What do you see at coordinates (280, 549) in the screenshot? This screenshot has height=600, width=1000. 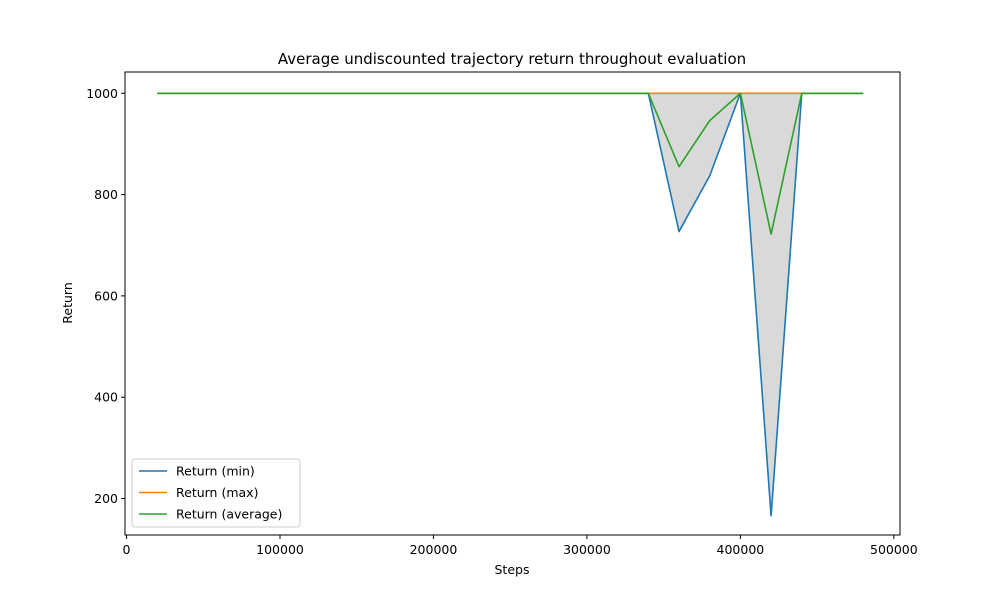 I see `x-tick-label: 100000` at bounding box center [280, 549].